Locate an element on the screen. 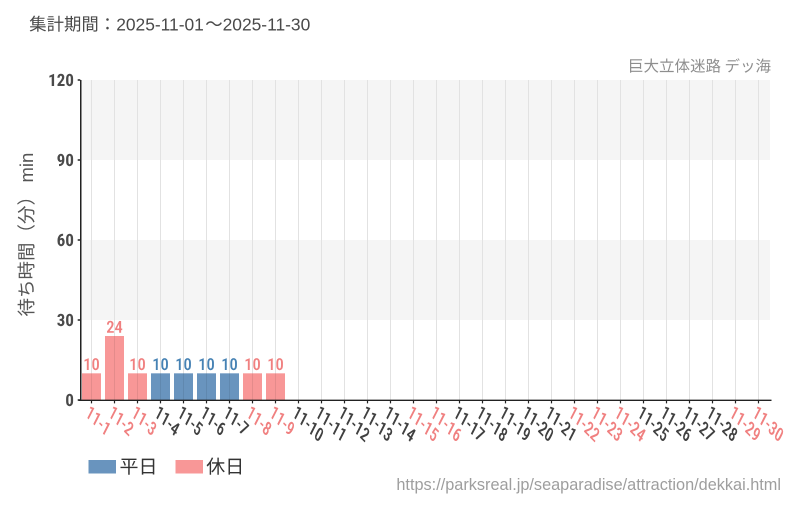 The height and width of the screenshot is (505, 800). svg-text: min is located at coordinates (26, 168).